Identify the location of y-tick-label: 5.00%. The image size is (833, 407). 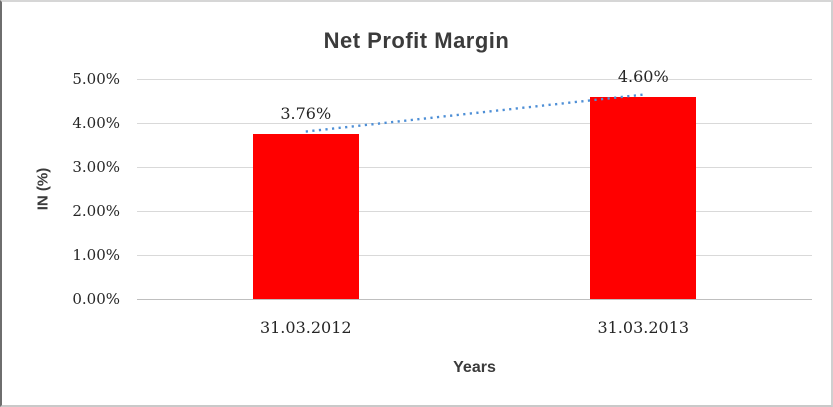
(96, 79).